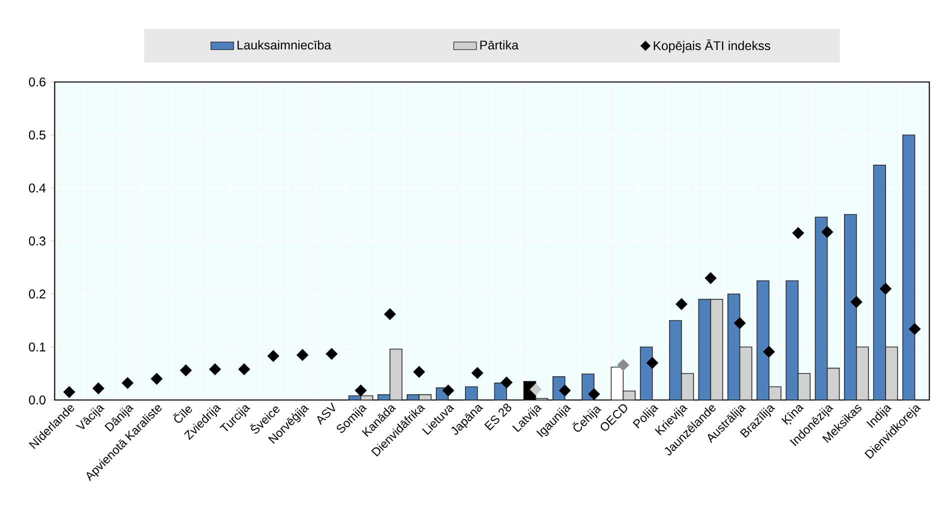 Image resolution: width=932 pixels, height=516 pixels. I want to click on y-tick-label: 0.3, so click(37, 241).